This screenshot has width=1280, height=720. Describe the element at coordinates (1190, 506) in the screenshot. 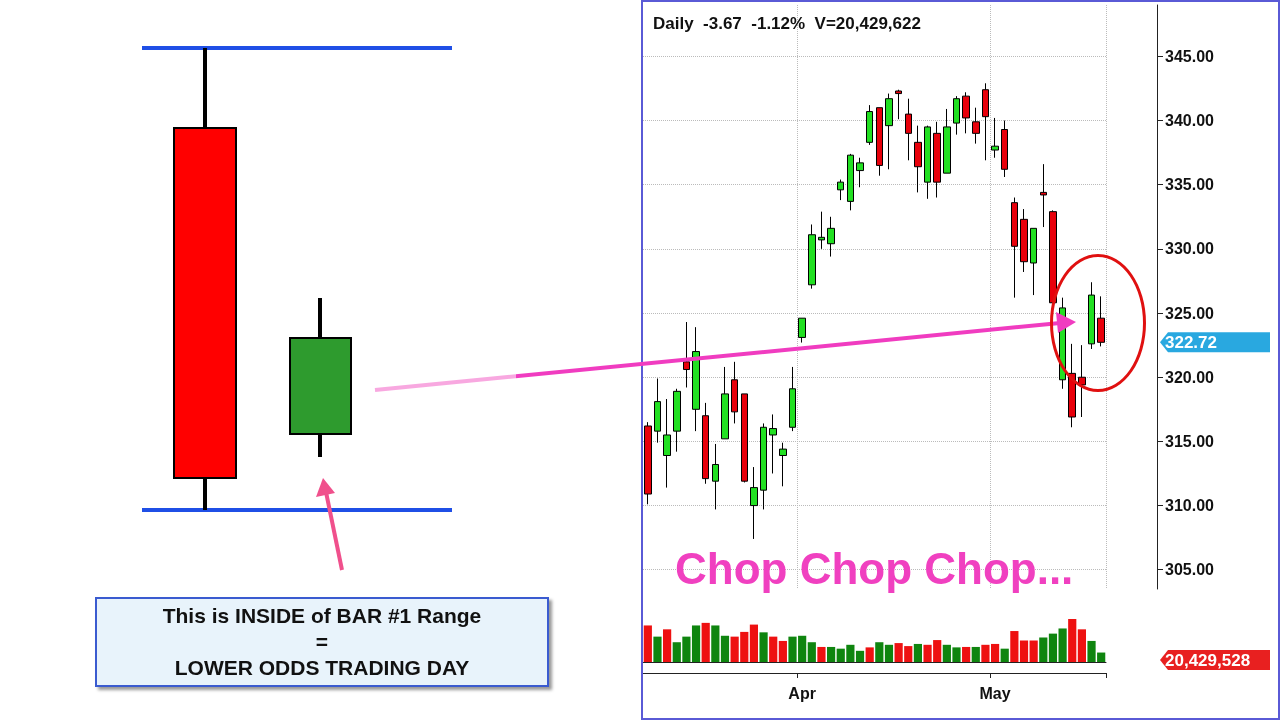

I see `y-tick-label: 310.00` at that location.